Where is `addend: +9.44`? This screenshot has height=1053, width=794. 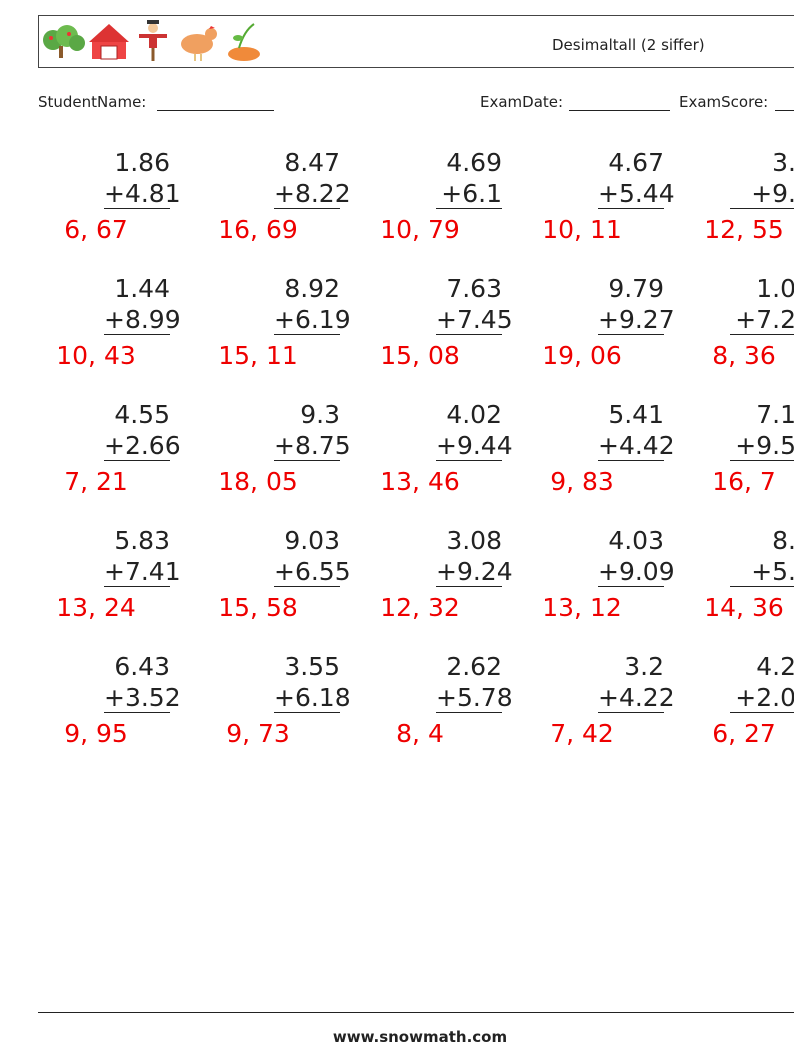
addend: +9.44 is located at coordinates (474, 446).